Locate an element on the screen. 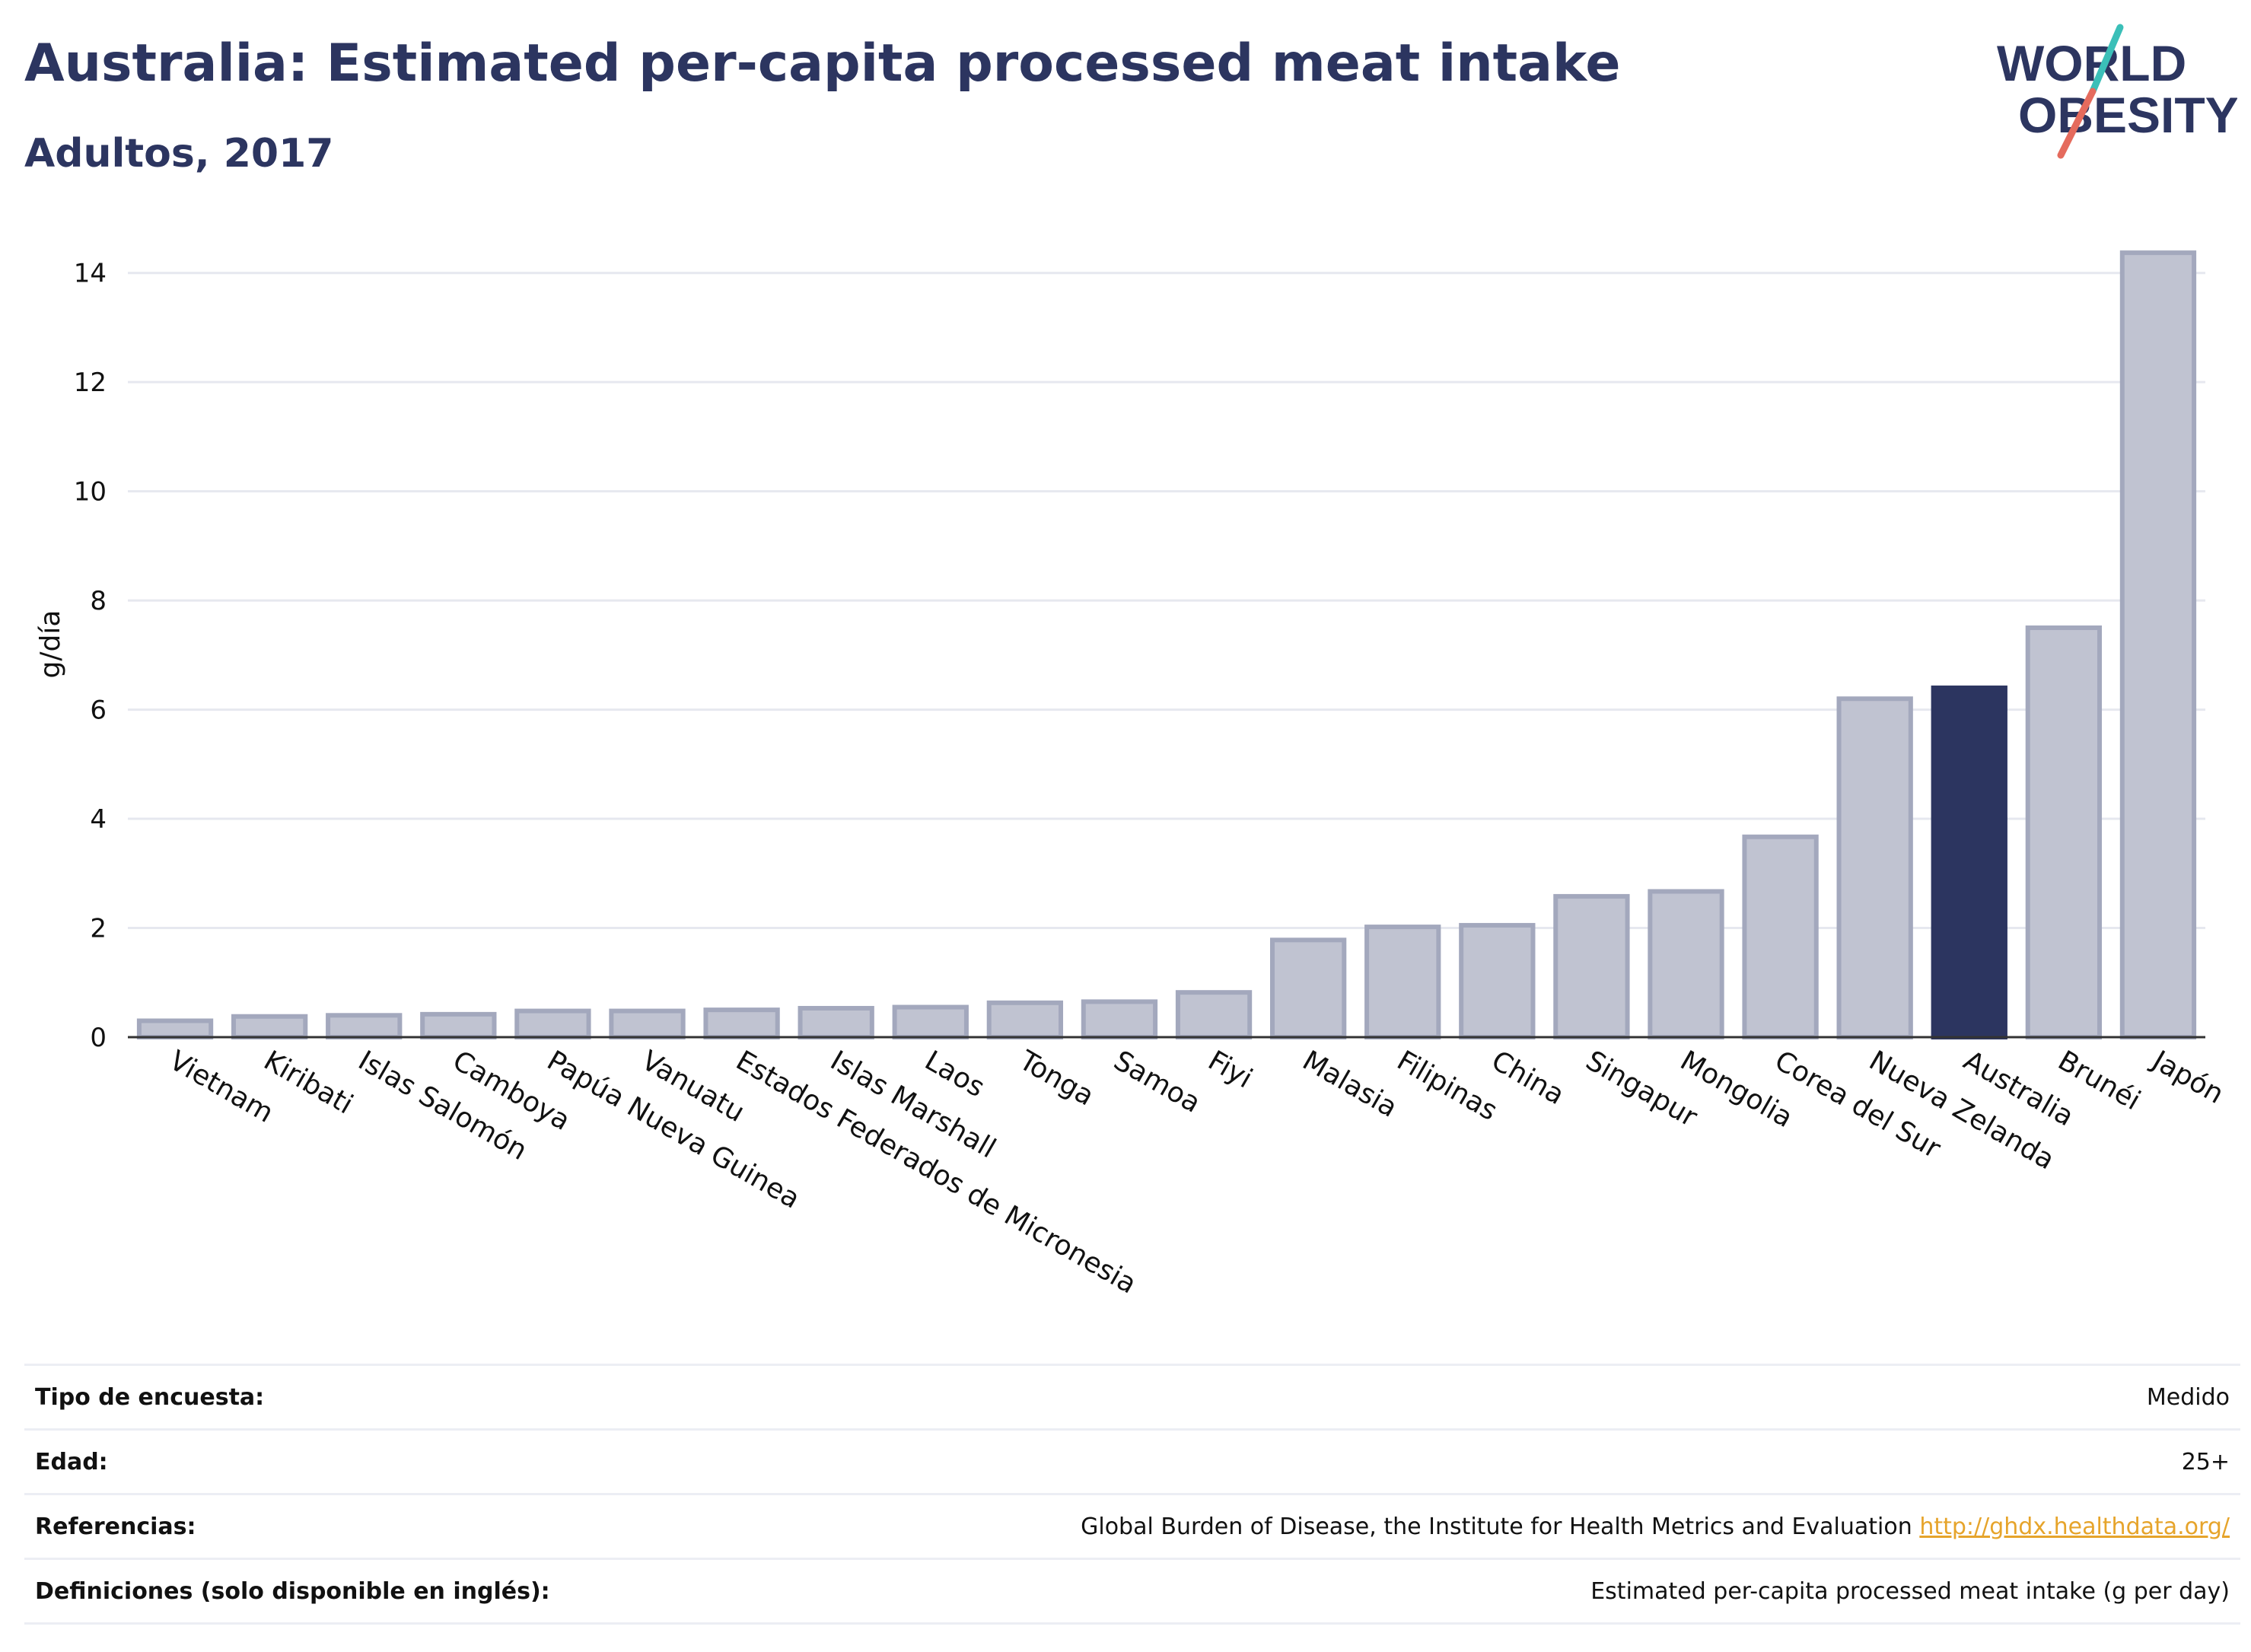  logo-text-obesity: OBESITY is located at coordinates (2127, 115).